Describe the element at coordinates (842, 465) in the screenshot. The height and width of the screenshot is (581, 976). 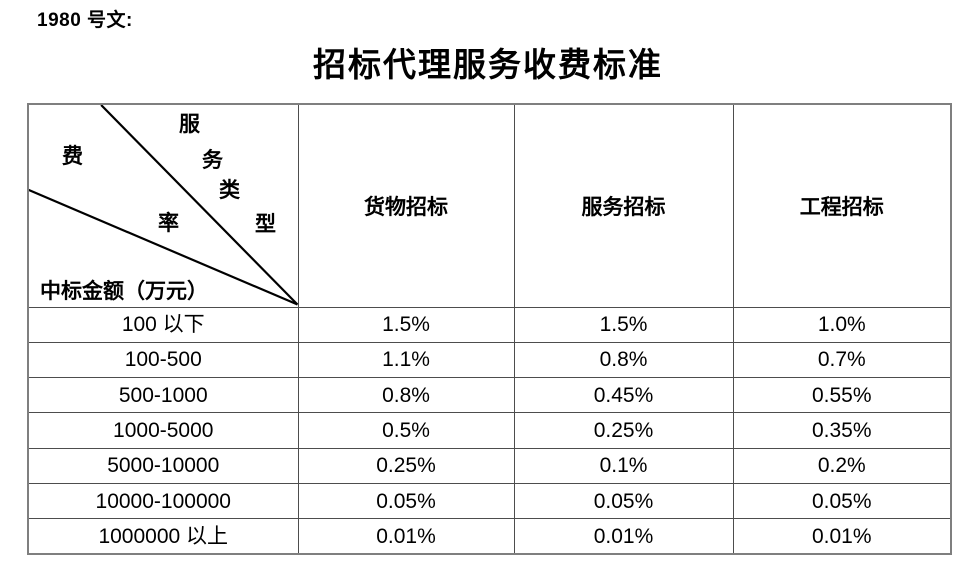
I see `fee-cell: 0.2%` at that location.